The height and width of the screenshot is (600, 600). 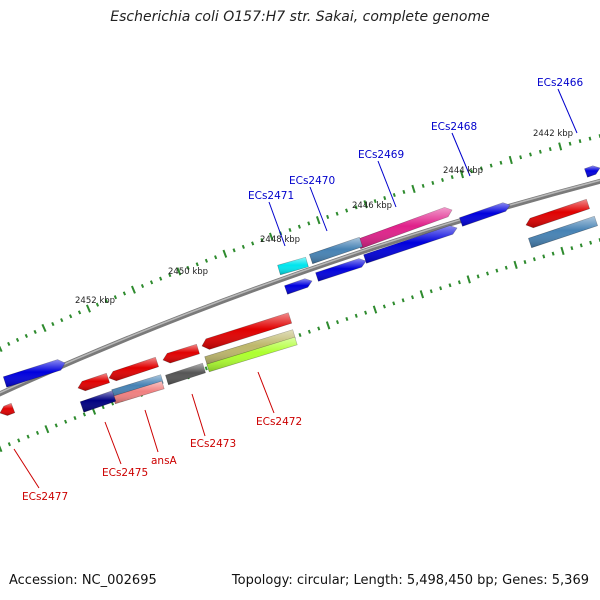 What do you see at coordinates (95, 301) in the screenshot?
I see `scale-label-2452: 2452 kbp` at bounding box center [95, 301].